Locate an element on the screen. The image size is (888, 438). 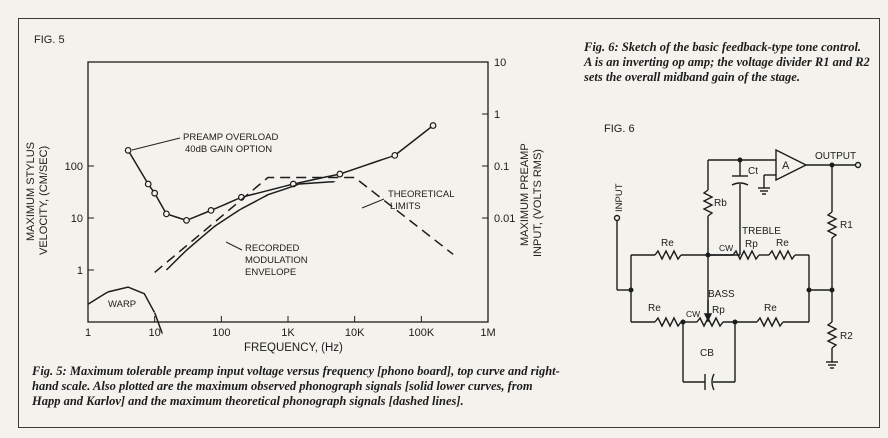
series-theoretical-limits is located at coordinates (304, 224).